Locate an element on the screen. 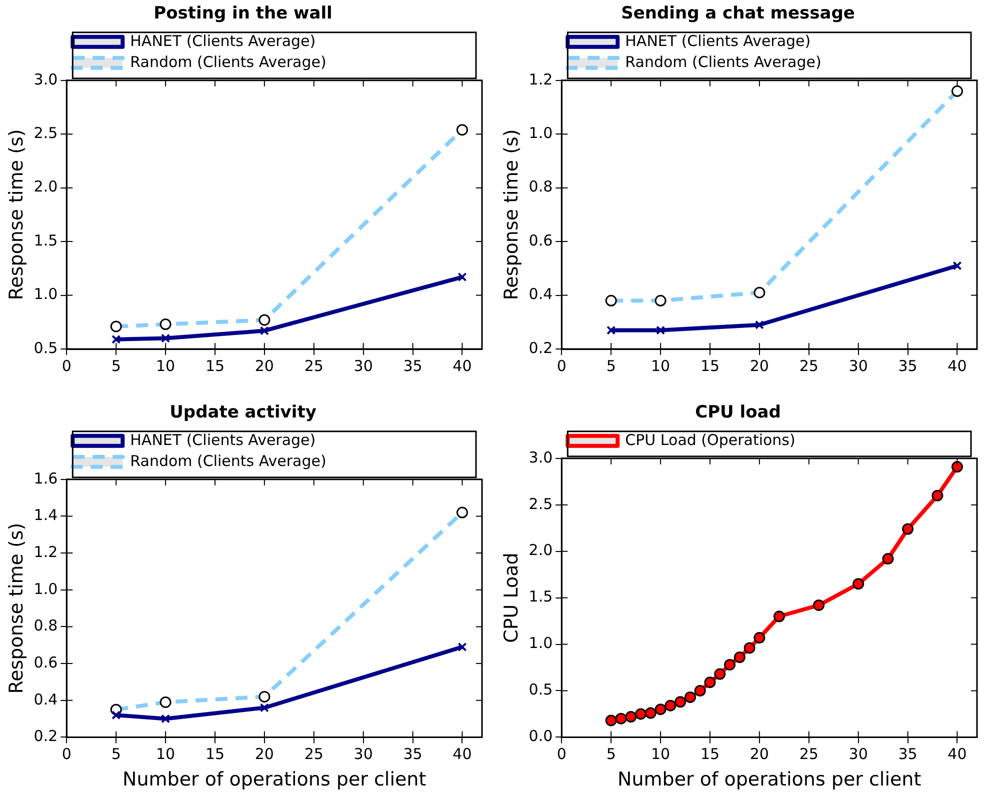 This screenshot has width=989, height=798. y-tick-label: 2.5 is located at coordinates (46, 133).